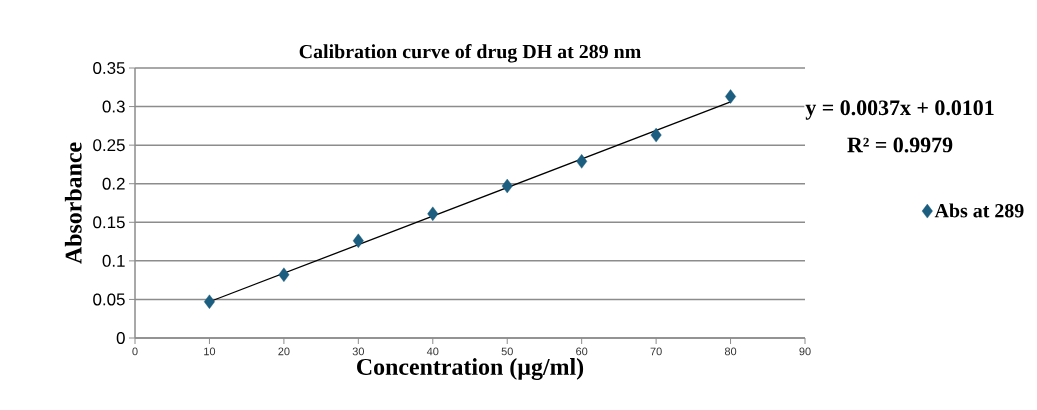  I want to click on text: R² = 0.9979, so click(900, 145).